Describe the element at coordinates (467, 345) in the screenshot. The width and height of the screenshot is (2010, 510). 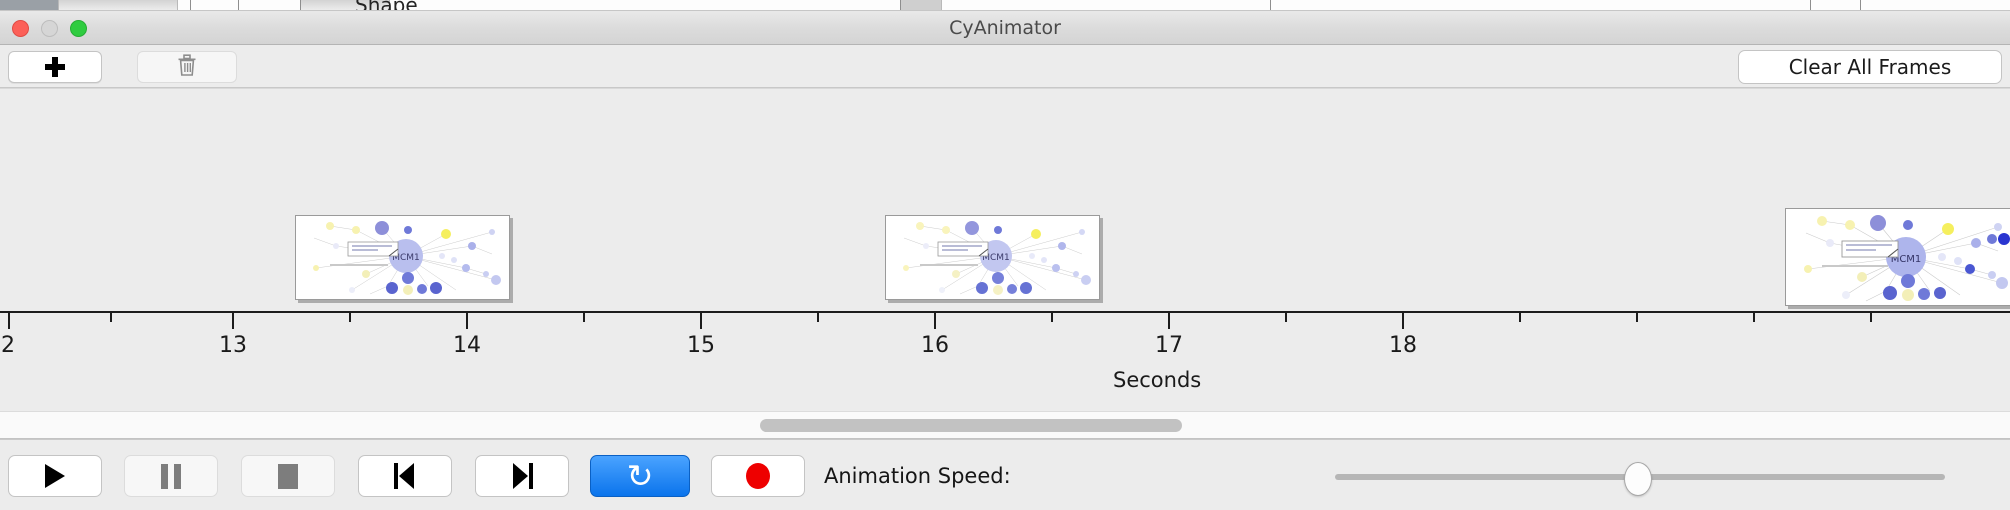
I see `axis-tick-label: 14` at that location.